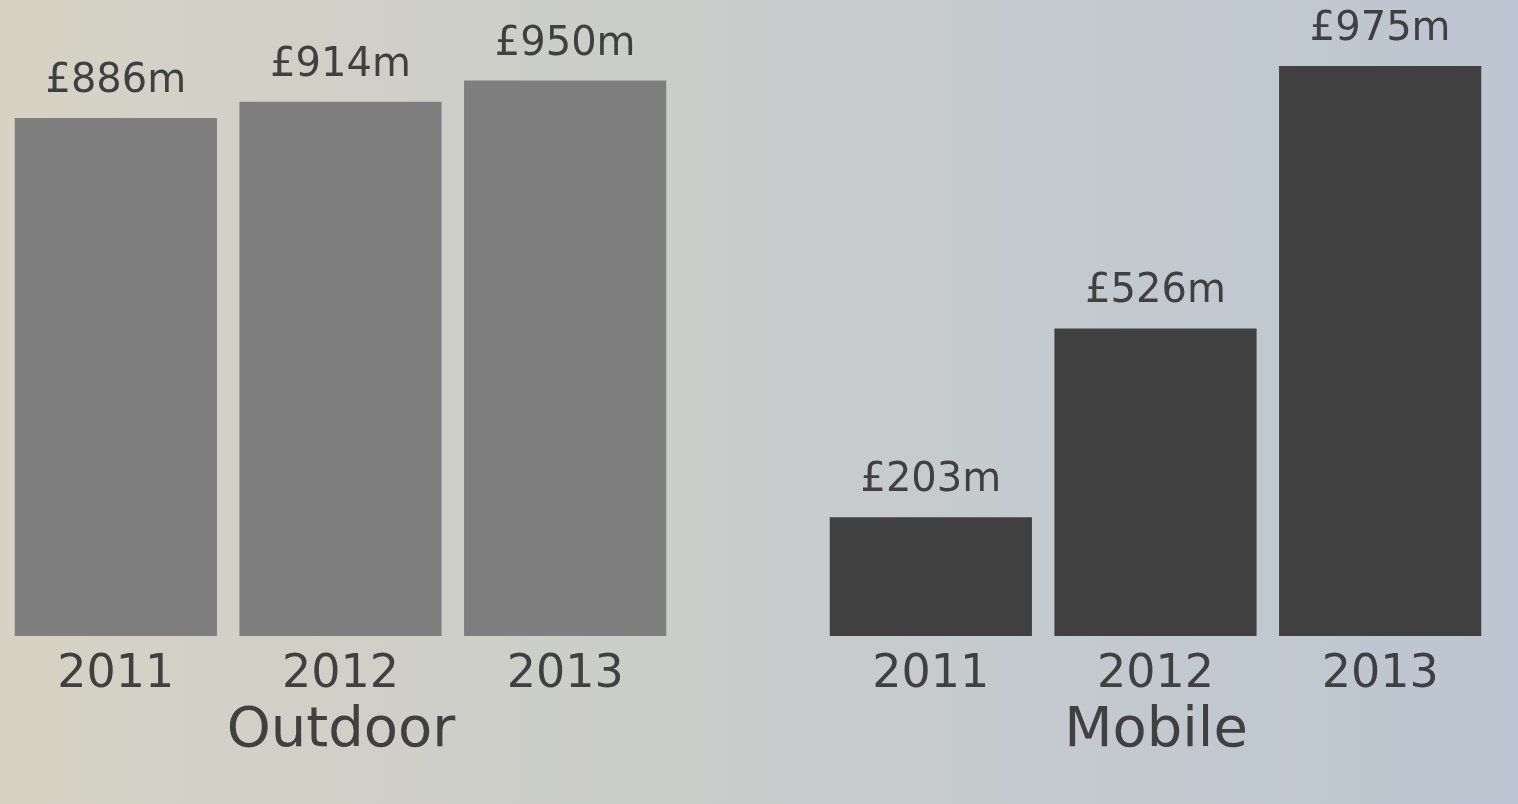 The height and width of the screenshot is (804, 1518). Describe the element at coordinates (116, 78) in the screenshot. I see `data-label: £886m` at that location.